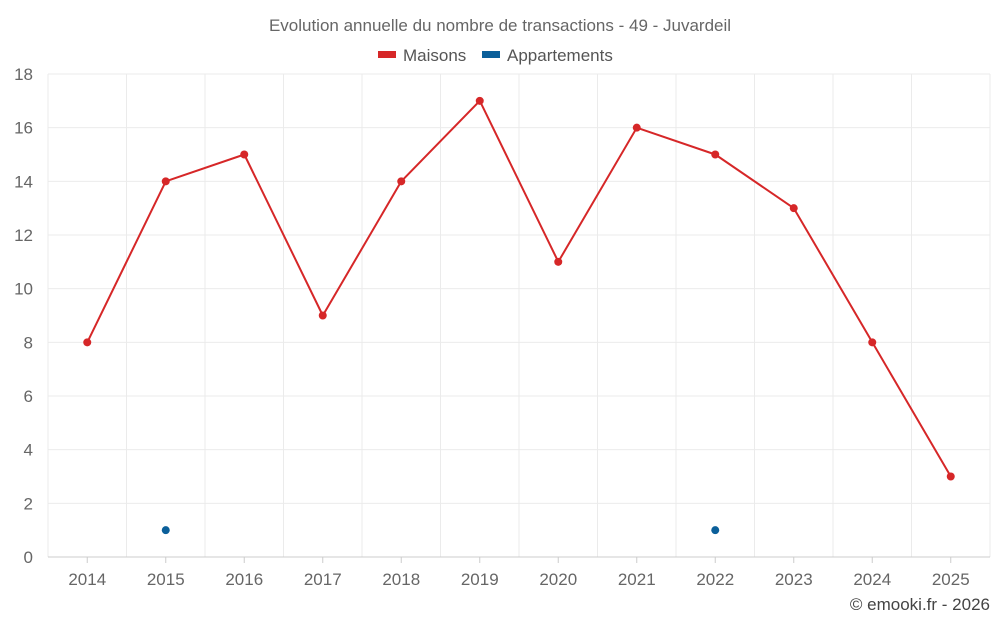  What do you see at coordinates (558, 579) in the screenshot?
I see `x-tick-label: 2020` at bounding box center [558, 579].